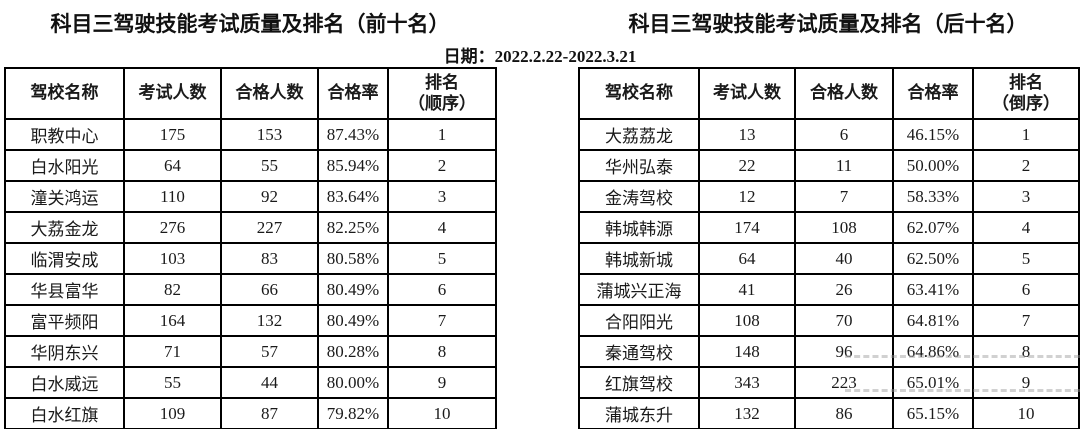 The width and height of the screenshot is (1080, 429). I want to click on col-header-rank: 排名 （顺序）, so click(442, 93).